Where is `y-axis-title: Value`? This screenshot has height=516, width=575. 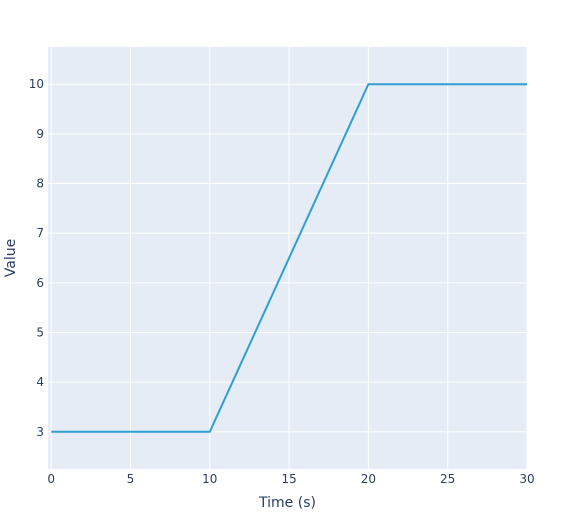 y-axis-title: Value is located at coordinates (11, 258).